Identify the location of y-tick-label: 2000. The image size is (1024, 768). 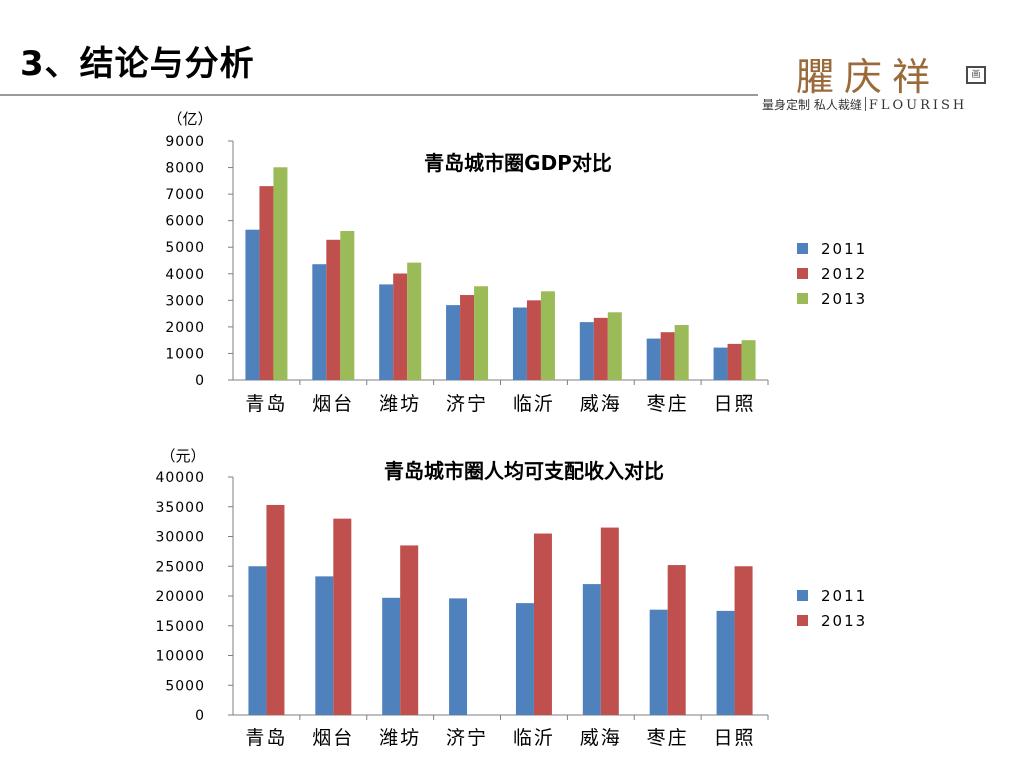
(185, 328).